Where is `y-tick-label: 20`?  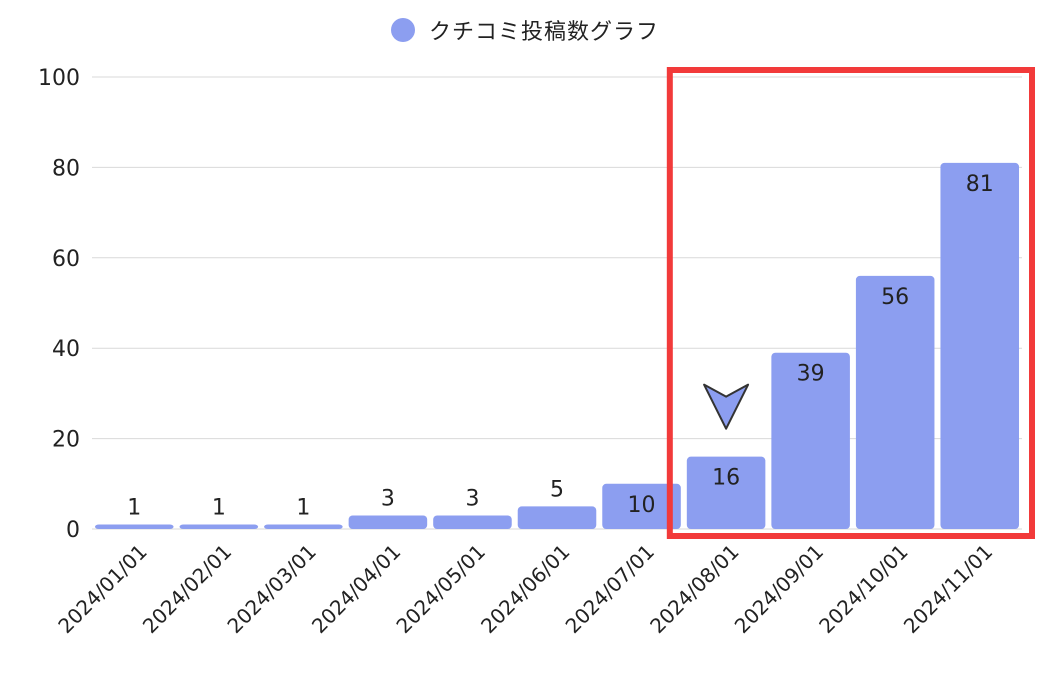
y-tick-label: 20 is located at coordinates (66, 440).